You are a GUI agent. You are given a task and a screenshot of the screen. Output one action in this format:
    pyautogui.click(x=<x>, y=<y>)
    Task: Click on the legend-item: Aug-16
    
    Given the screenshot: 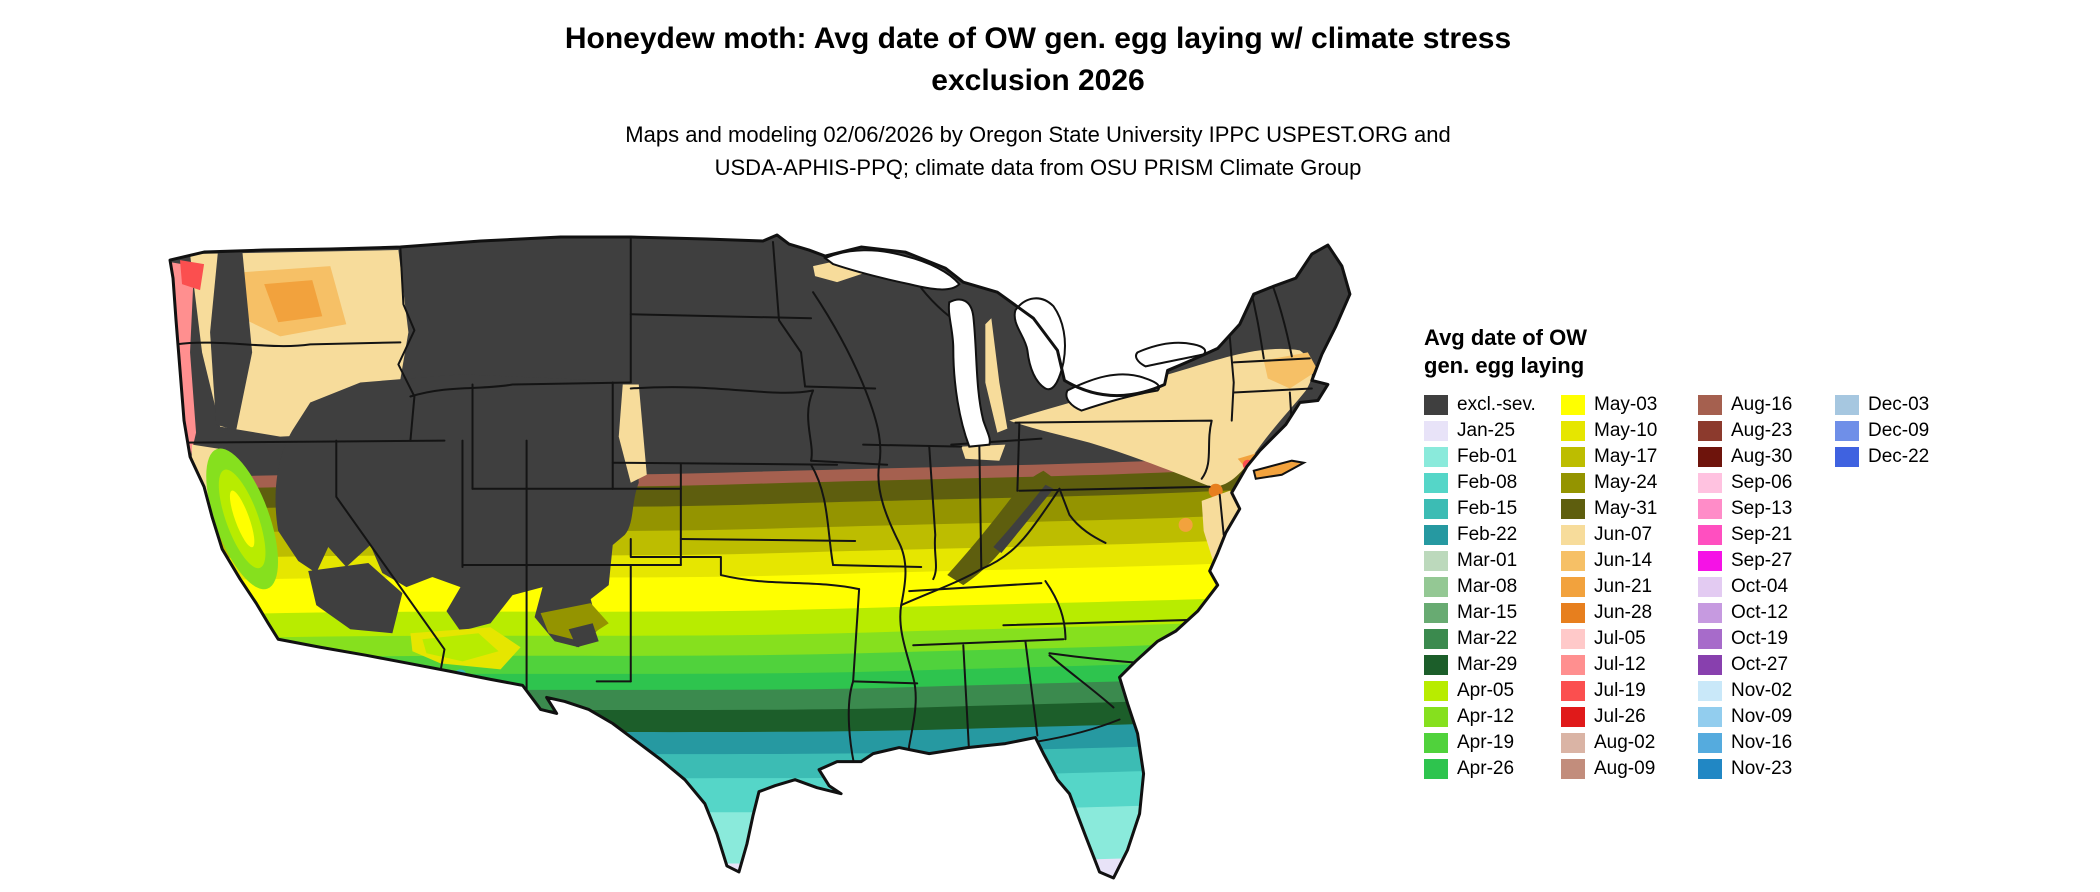 What is the action you would take?
    pyautogui.click(x=1766, y=405)
    